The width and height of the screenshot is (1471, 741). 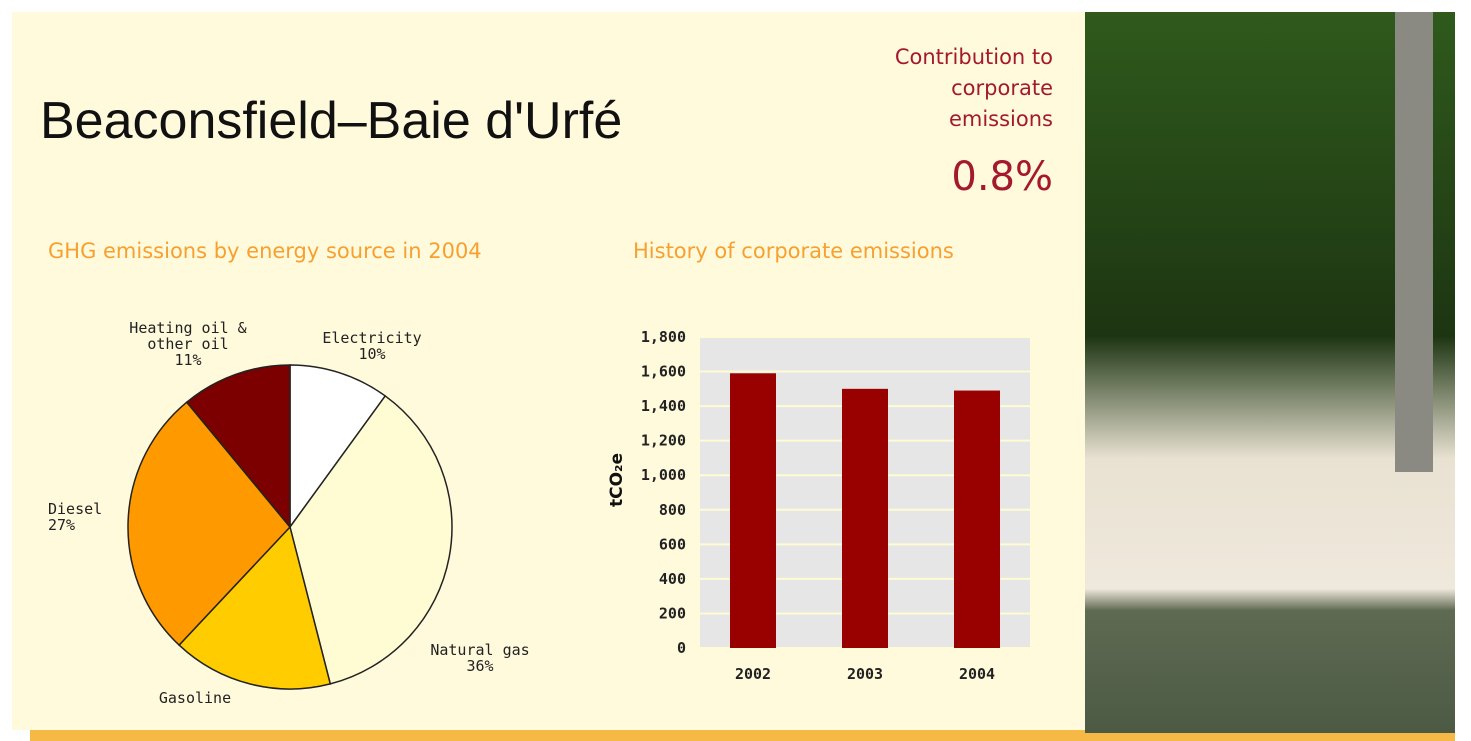 What do you see at coordinates (663, 372) in the screenshot?
I see `y-tick-label: 1,600` at bounding box center [663, 372].